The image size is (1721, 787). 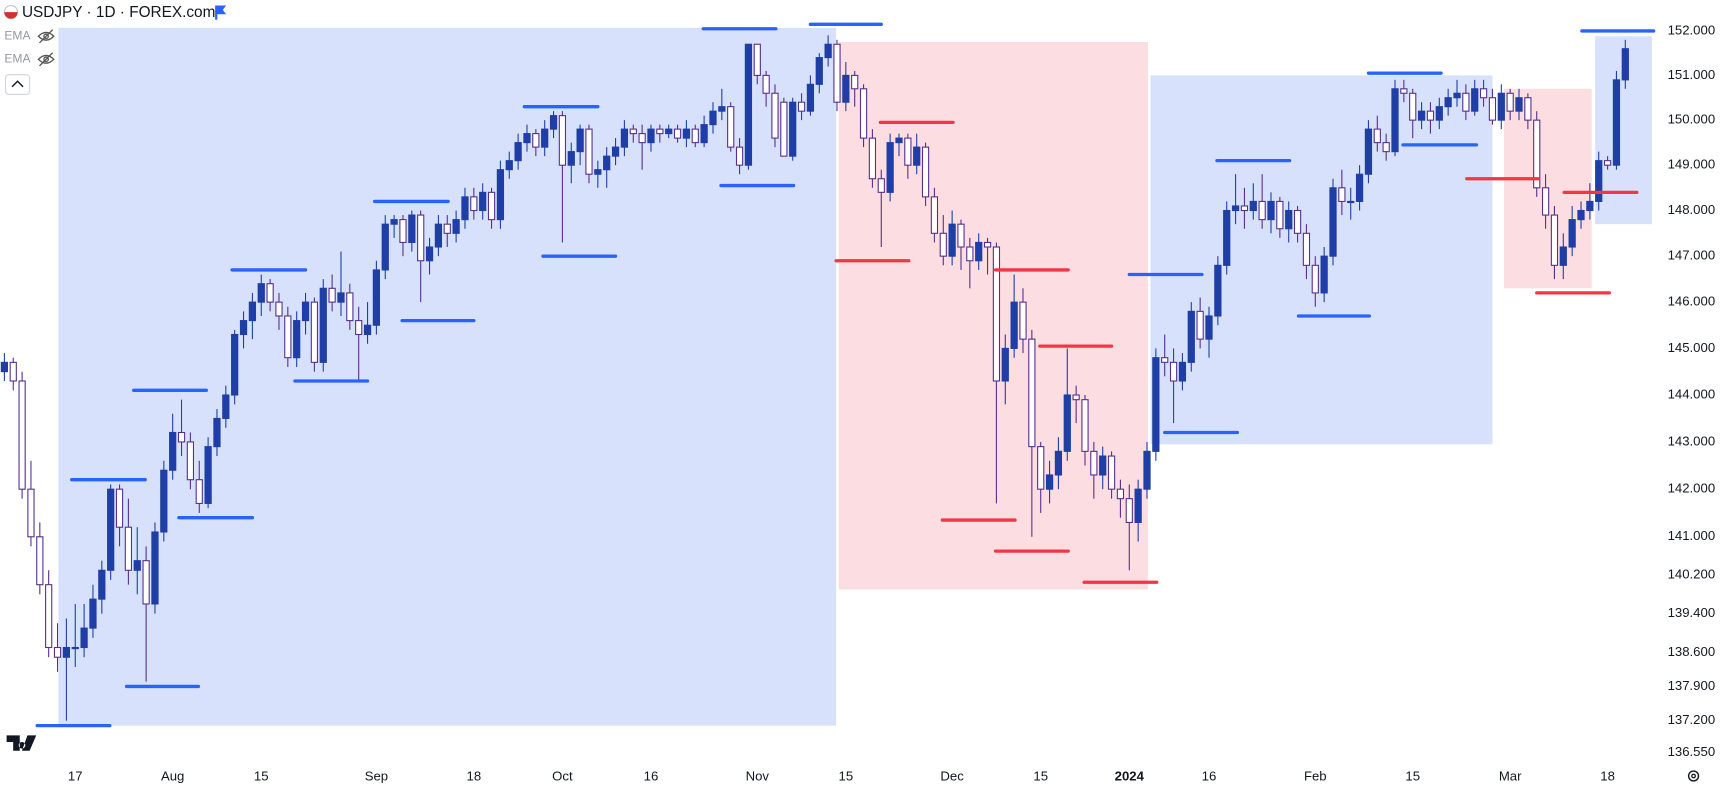 What do you see at coordinates (172, 776) in the screenshot?
I see `x-tick-label: Aug` at bounding box center [172, 776].